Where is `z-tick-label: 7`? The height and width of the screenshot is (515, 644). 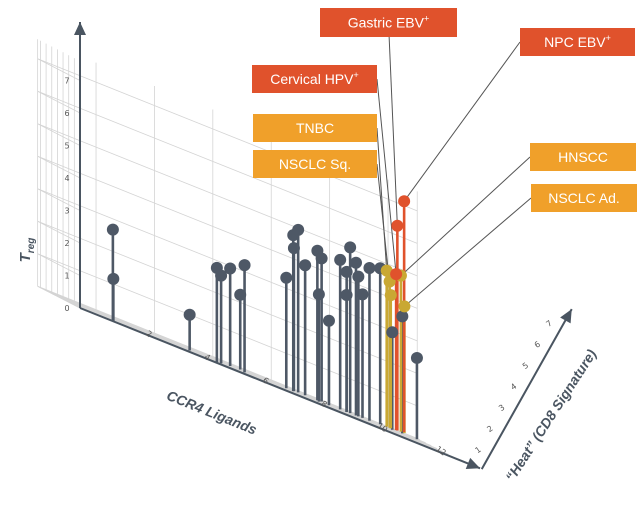
z-tick-label: 7 is located at coordinates (549, 324).